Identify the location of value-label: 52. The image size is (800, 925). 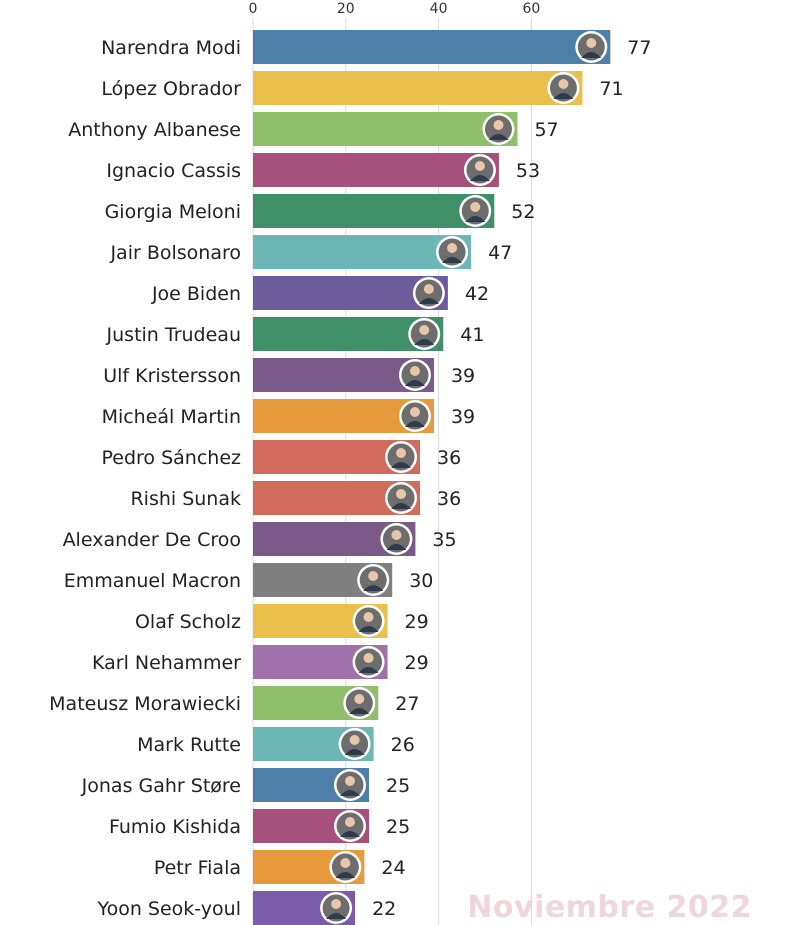
(523, 212).